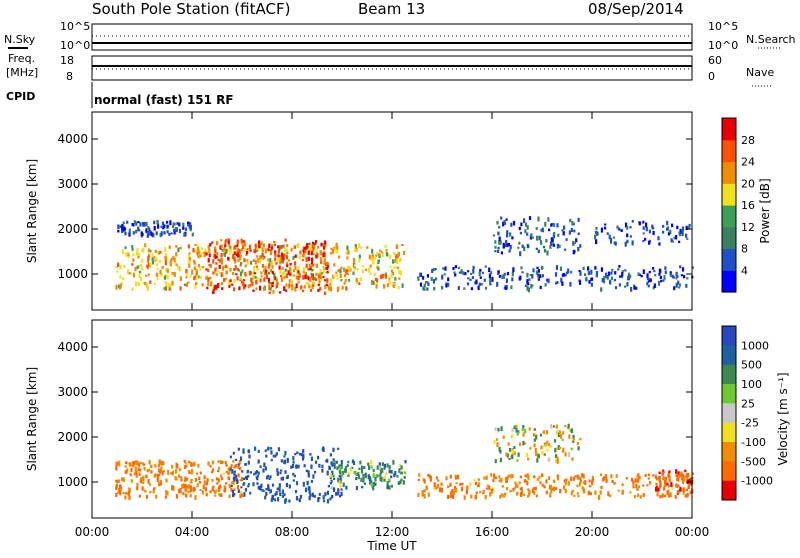 The width and height of the screenshot is (800, 558). What do you see at coordinates (783, 418) in the screenshot?
I see `velocity-colorbar-label: Velocity [m s⁻¹]` at bounding box center [783, 418].